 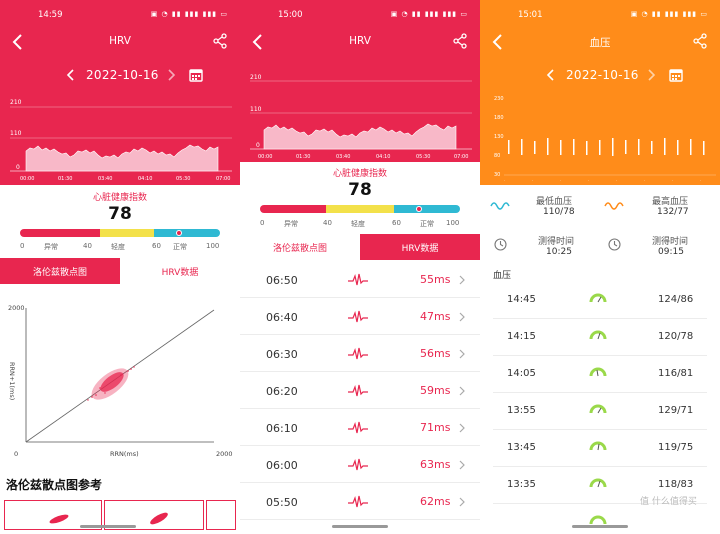 I want to click on status-icons: ▣ ◔ ▮▮ ▮▮▮ ▮▮▮ ▭, so click(x=189, y=14).